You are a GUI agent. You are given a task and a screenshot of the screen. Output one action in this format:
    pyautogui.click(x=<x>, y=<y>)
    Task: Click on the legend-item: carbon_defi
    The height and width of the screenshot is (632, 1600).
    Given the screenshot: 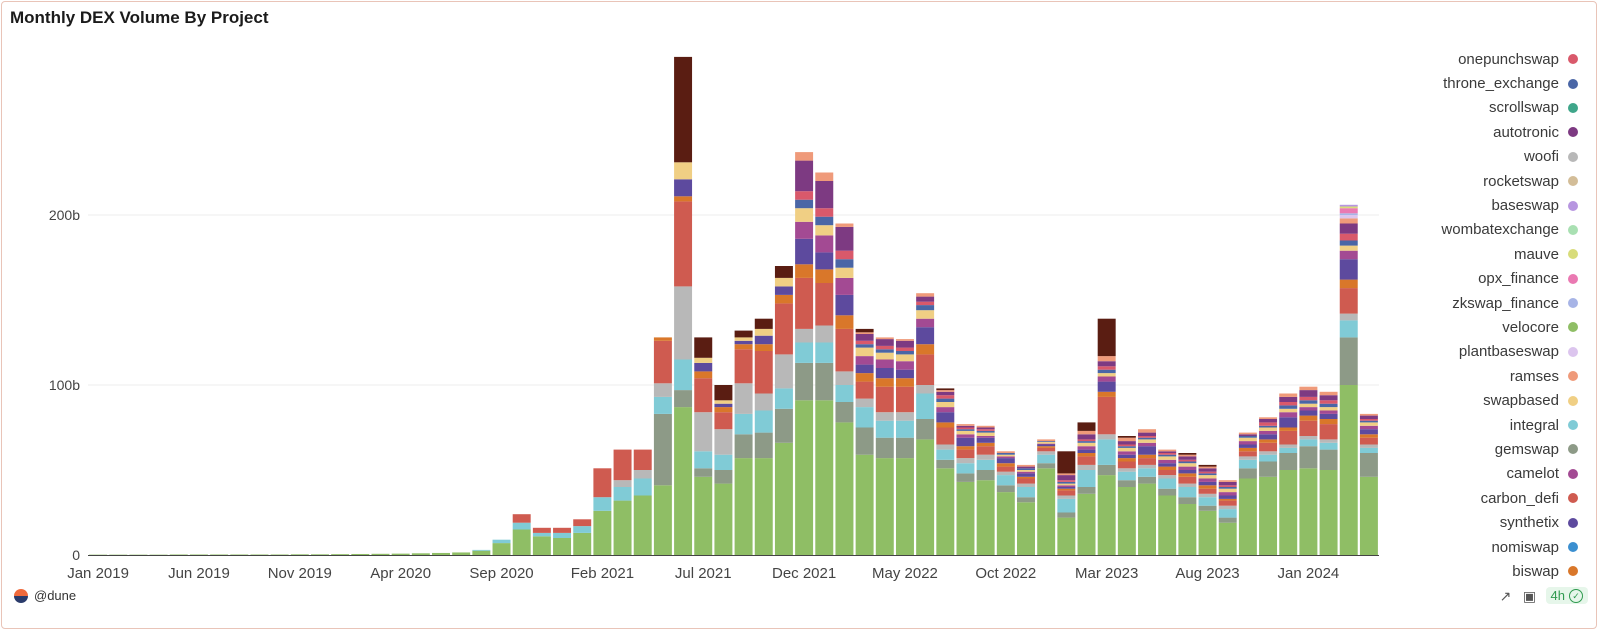 What is the action you would take?
    pyautogui.click(x=1453, y=498)
    